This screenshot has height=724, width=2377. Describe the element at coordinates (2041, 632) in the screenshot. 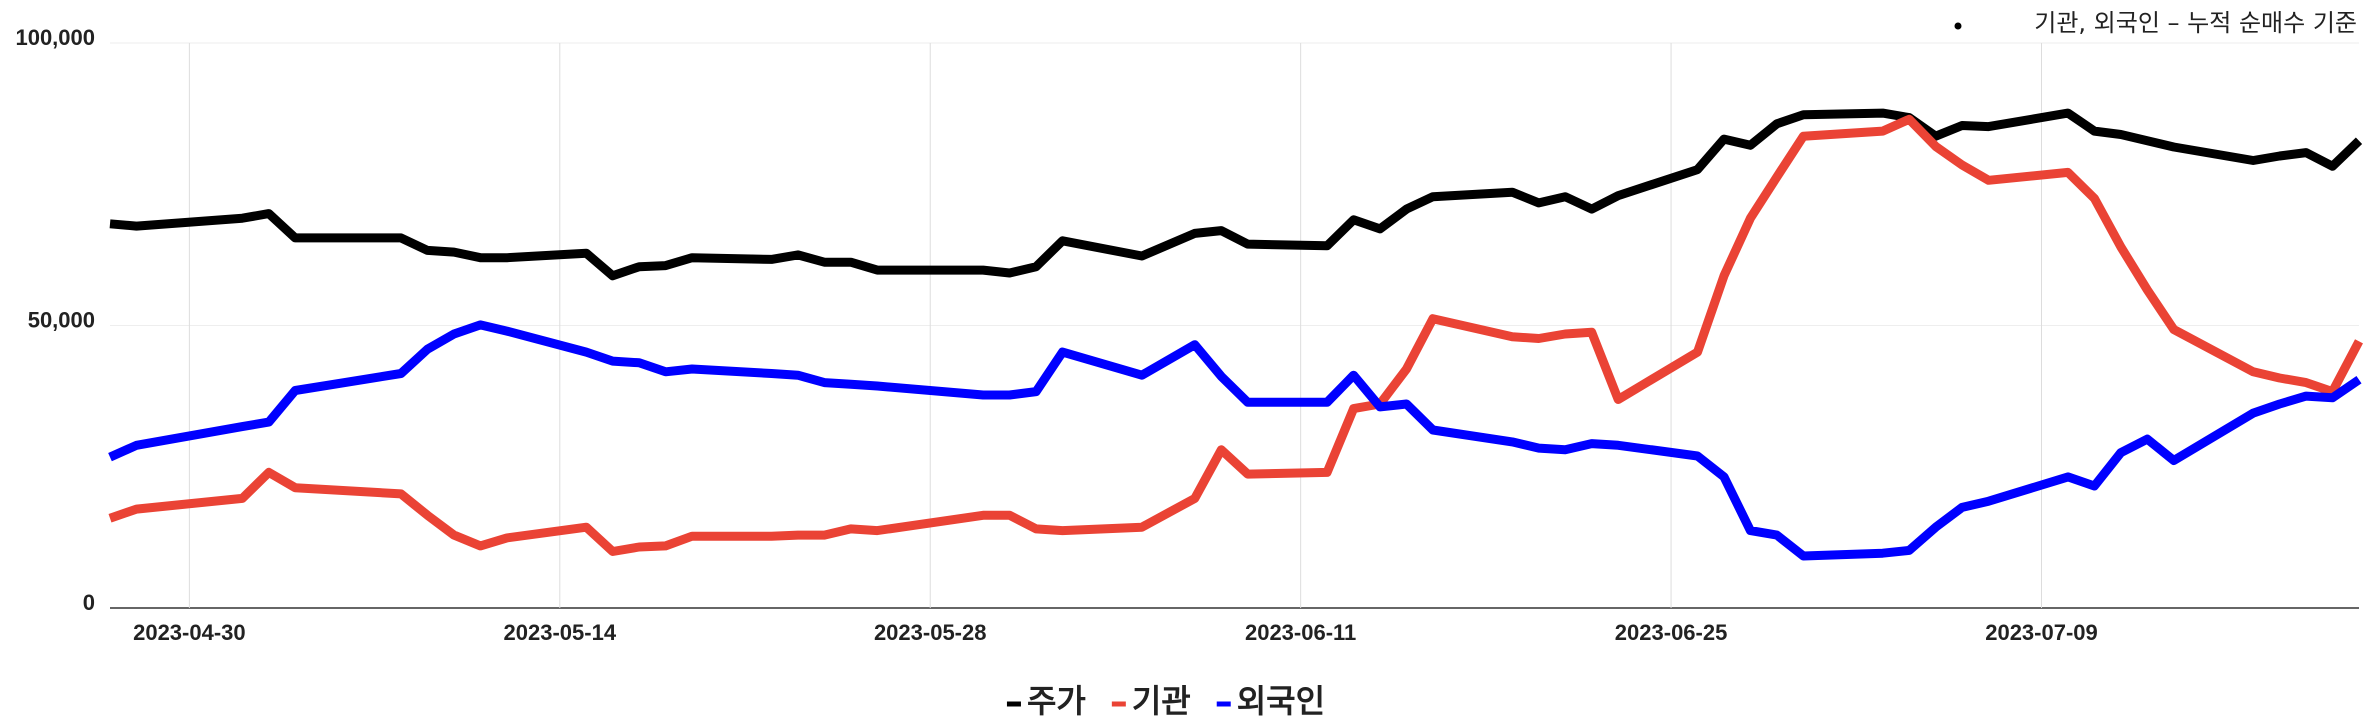

I see `x-tick-label: 2023-07-09` at that location.